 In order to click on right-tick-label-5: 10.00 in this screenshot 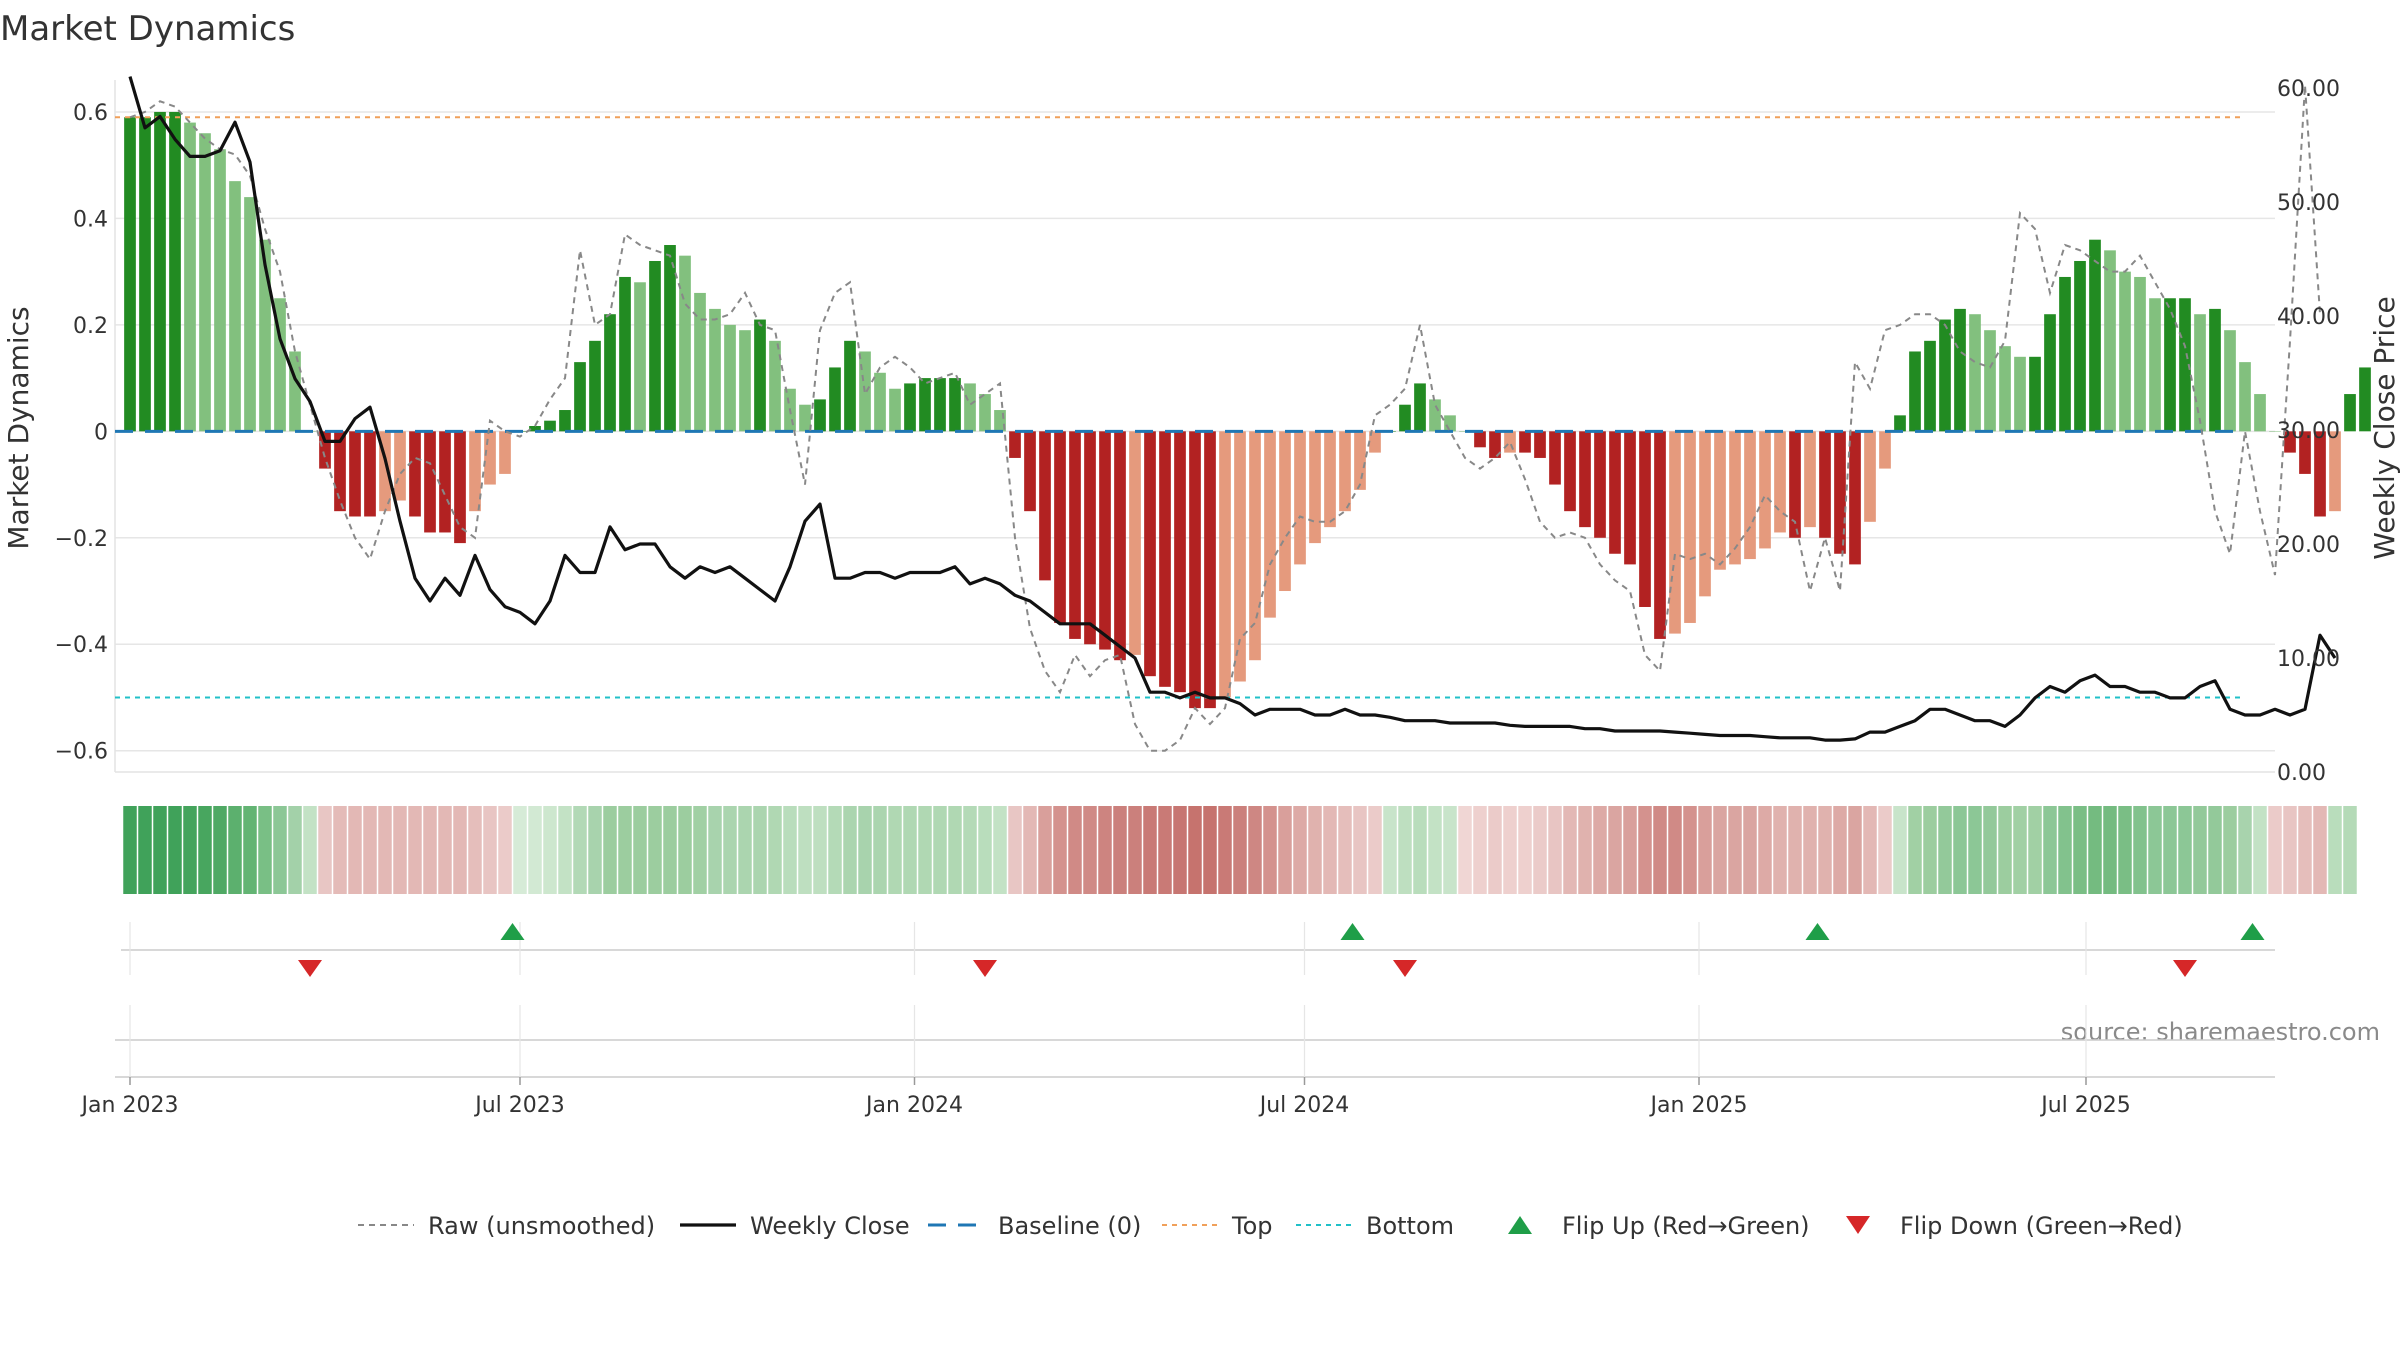, I will do `click(2308, 659)`.